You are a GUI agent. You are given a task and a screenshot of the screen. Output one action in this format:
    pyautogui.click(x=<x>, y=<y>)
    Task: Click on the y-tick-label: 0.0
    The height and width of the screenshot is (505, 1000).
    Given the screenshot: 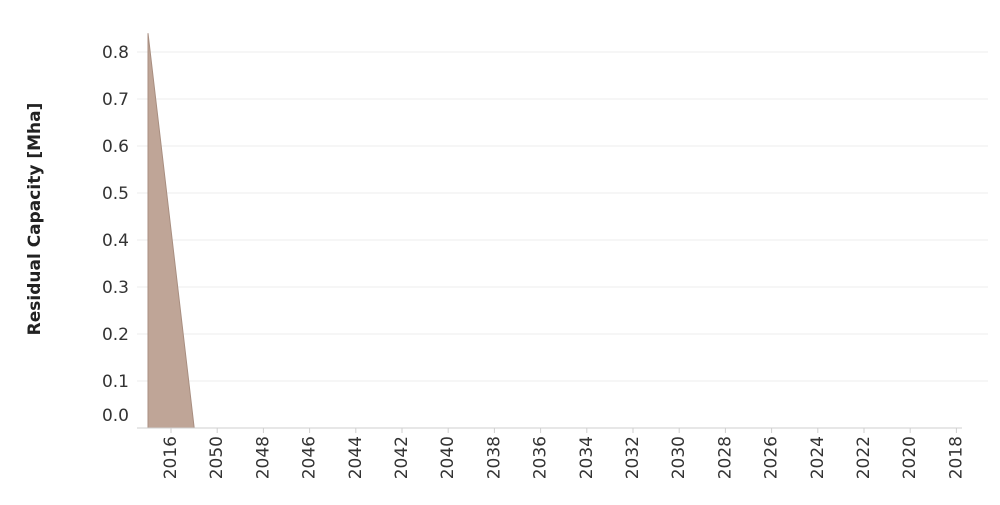 What is the action you would take?
    pyautogui.click(x=115, y=416)
    